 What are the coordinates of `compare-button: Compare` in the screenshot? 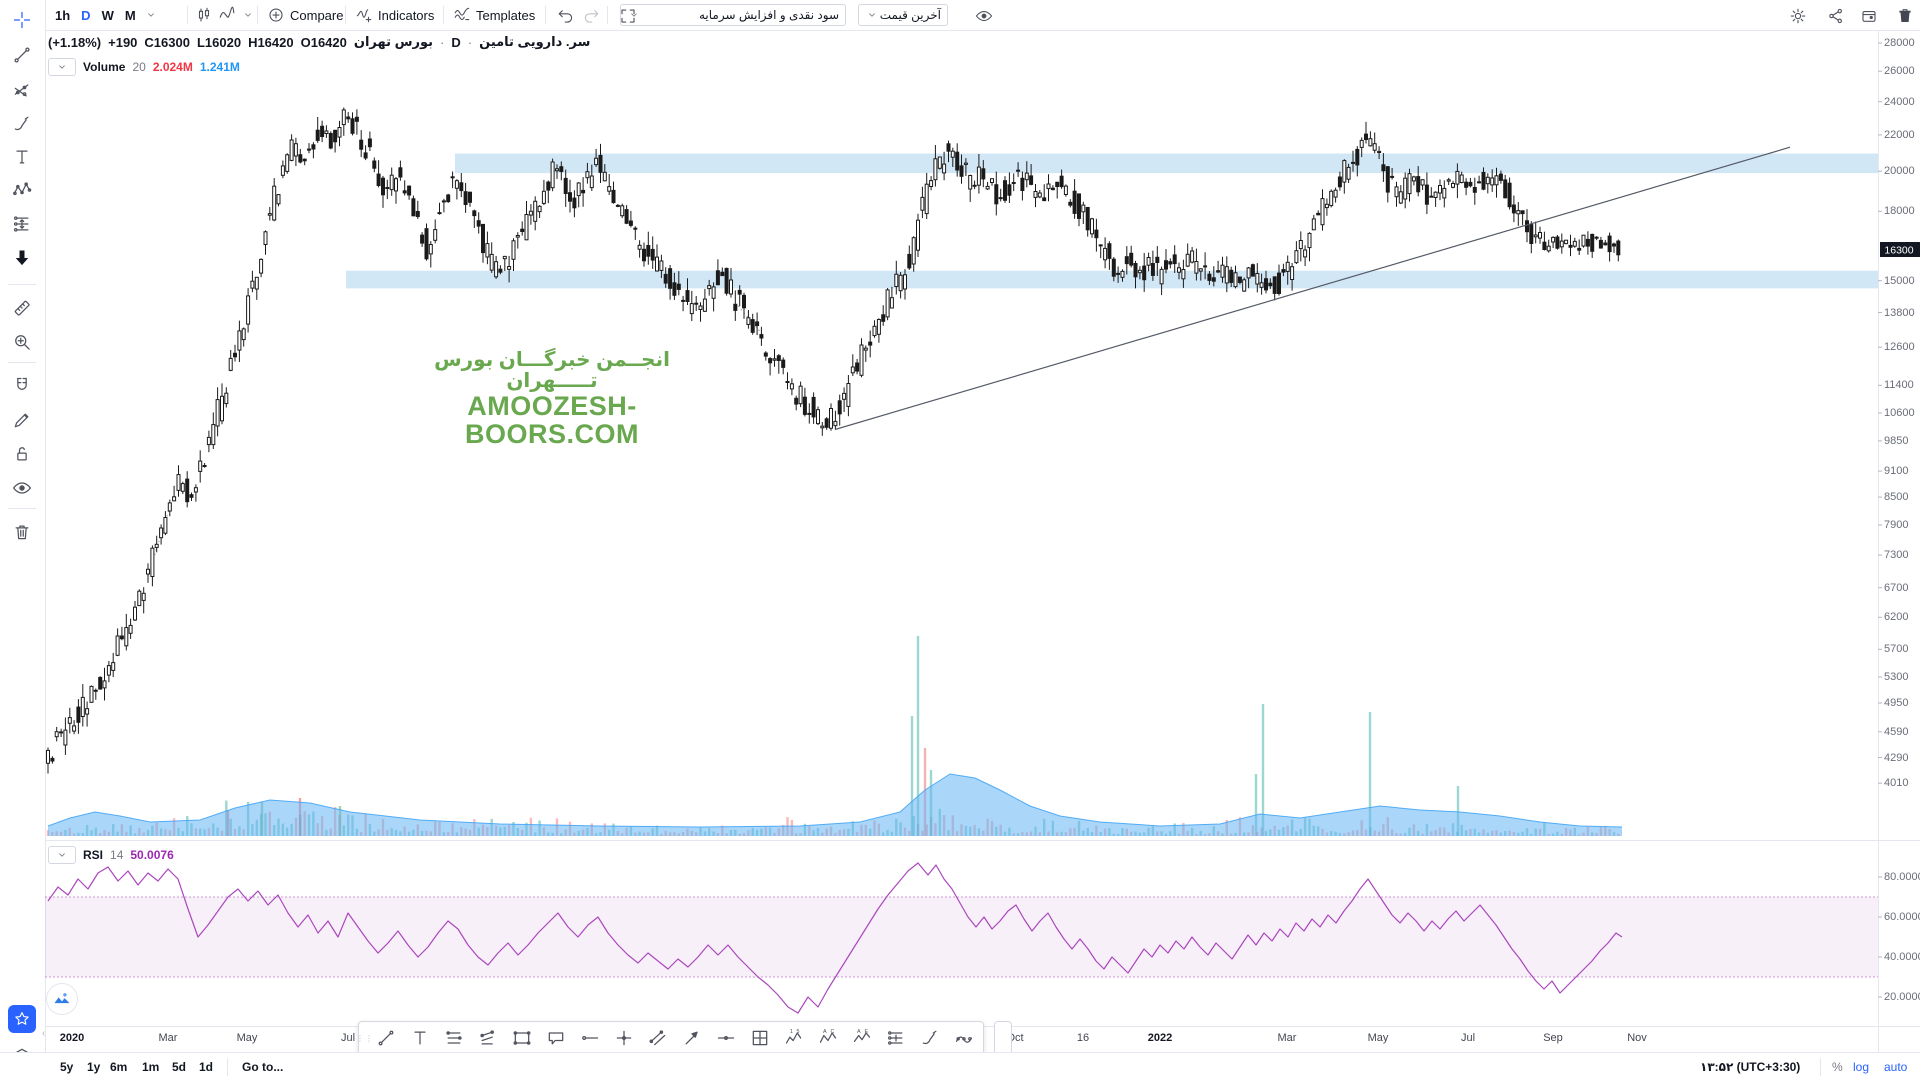 It's located at (305, 15).